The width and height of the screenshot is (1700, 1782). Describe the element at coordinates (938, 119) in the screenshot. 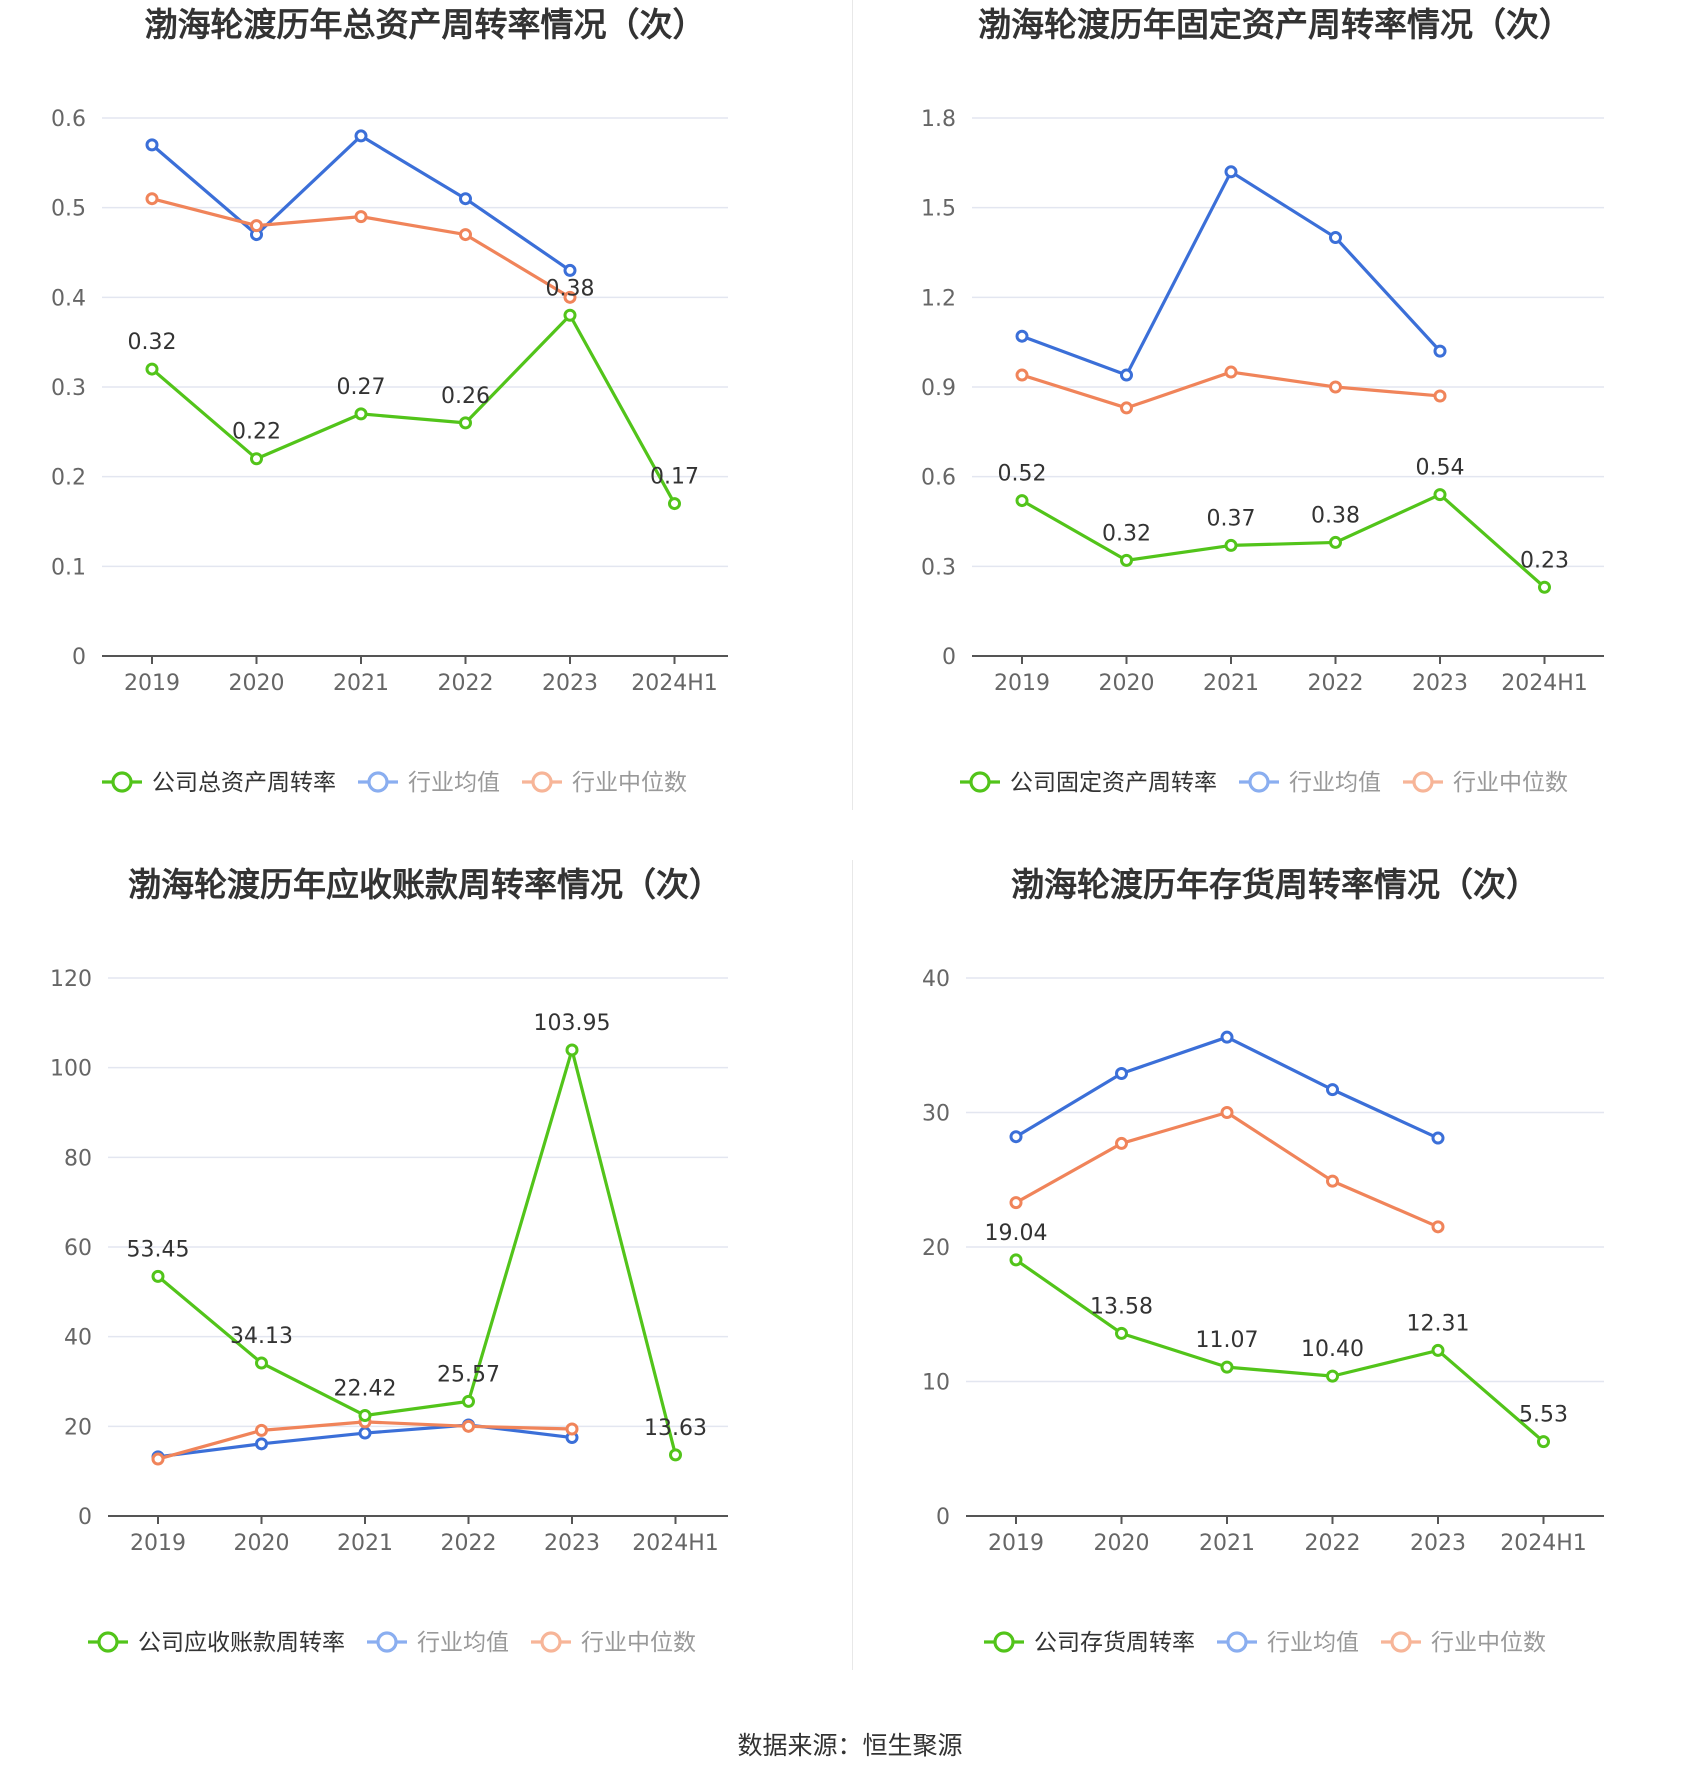

I see `y-tick-label: 1.8` at that location.